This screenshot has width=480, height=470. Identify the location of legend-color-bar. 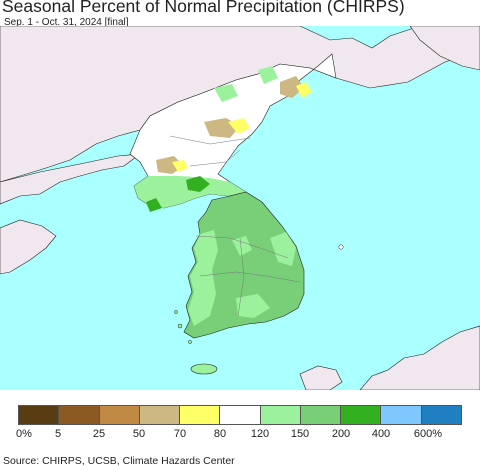
(240, 415).